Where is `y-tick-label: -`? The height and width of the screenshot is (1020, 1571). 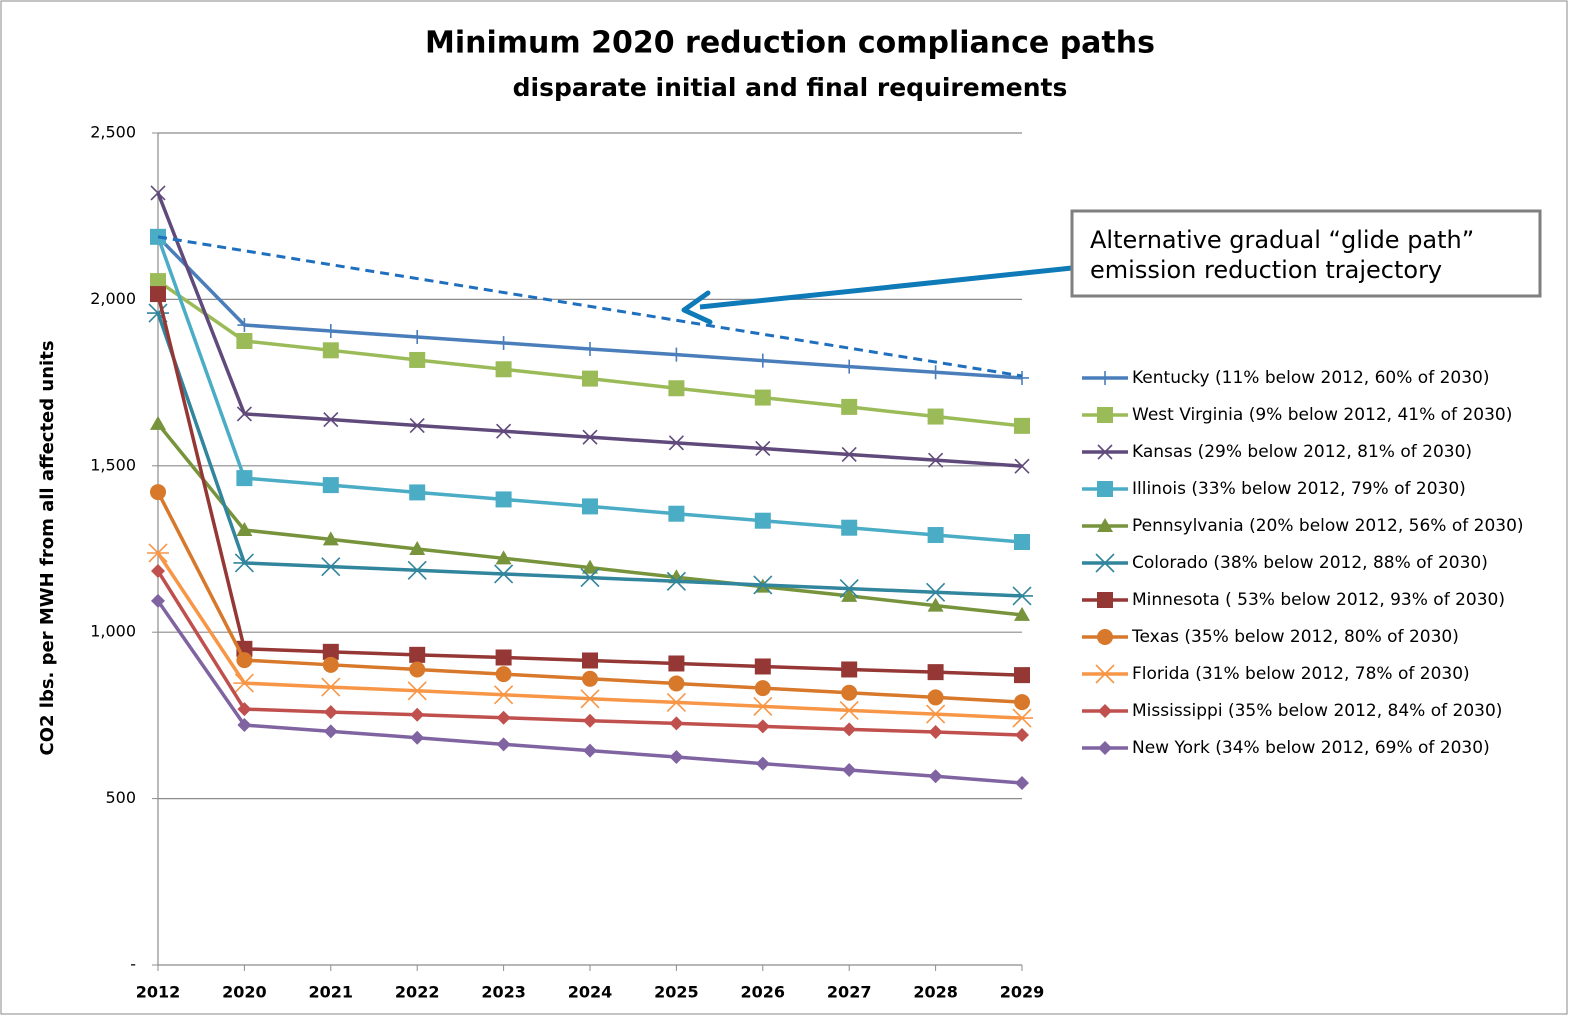 y-tick-label: - is located at coordinates (133, 964).